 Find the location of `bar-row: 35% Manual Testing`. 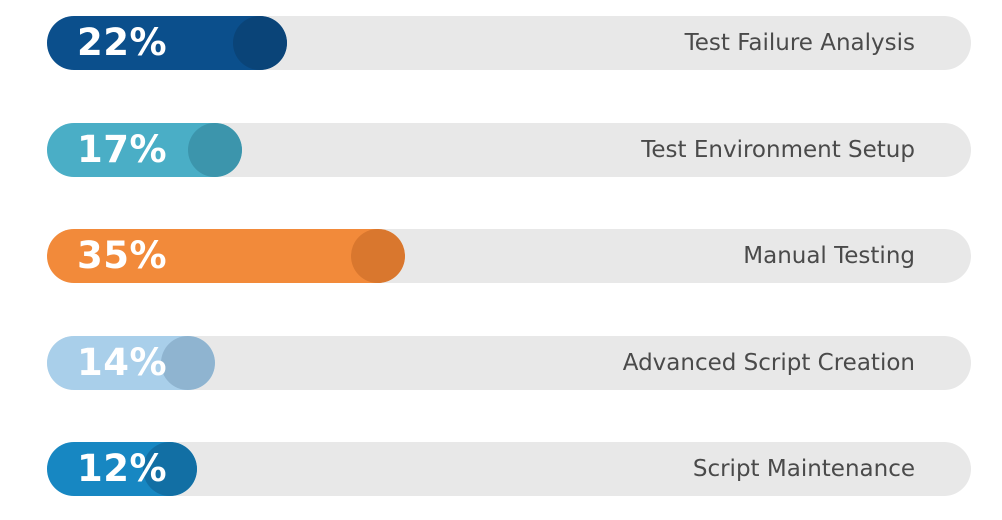

bar-row: 35% Manual Testing is located at coordinates (509, 256).